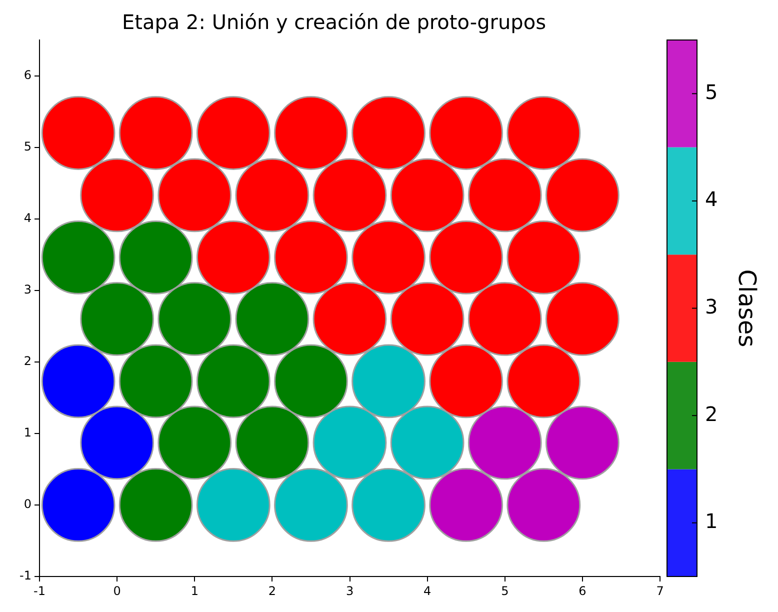  Describe the element at coordinates (711, 521) in the screenshot. I see `color-bar-label: 1` at that location.